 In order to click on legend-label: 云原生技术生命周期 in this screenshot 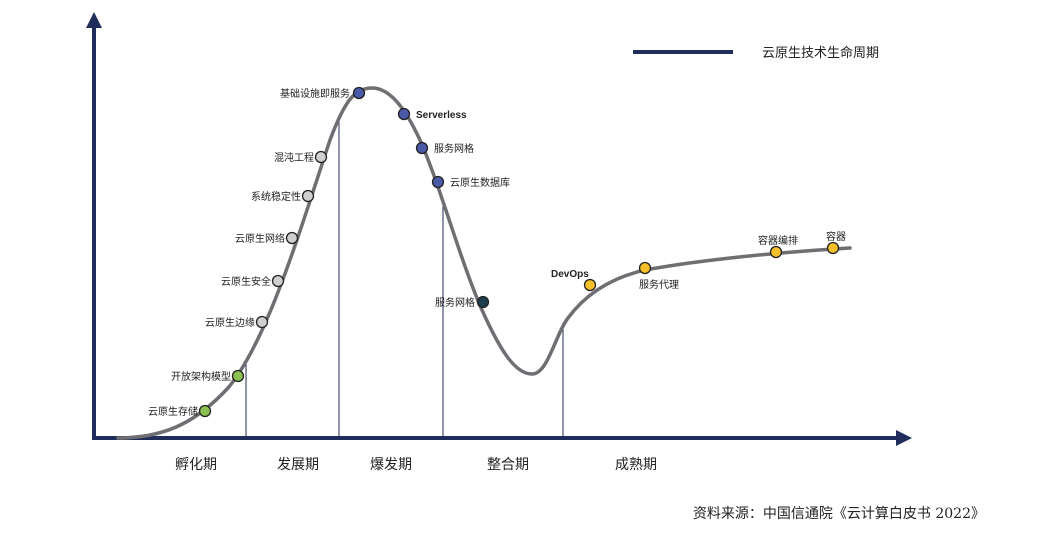, I will do `click(820, 53)`.